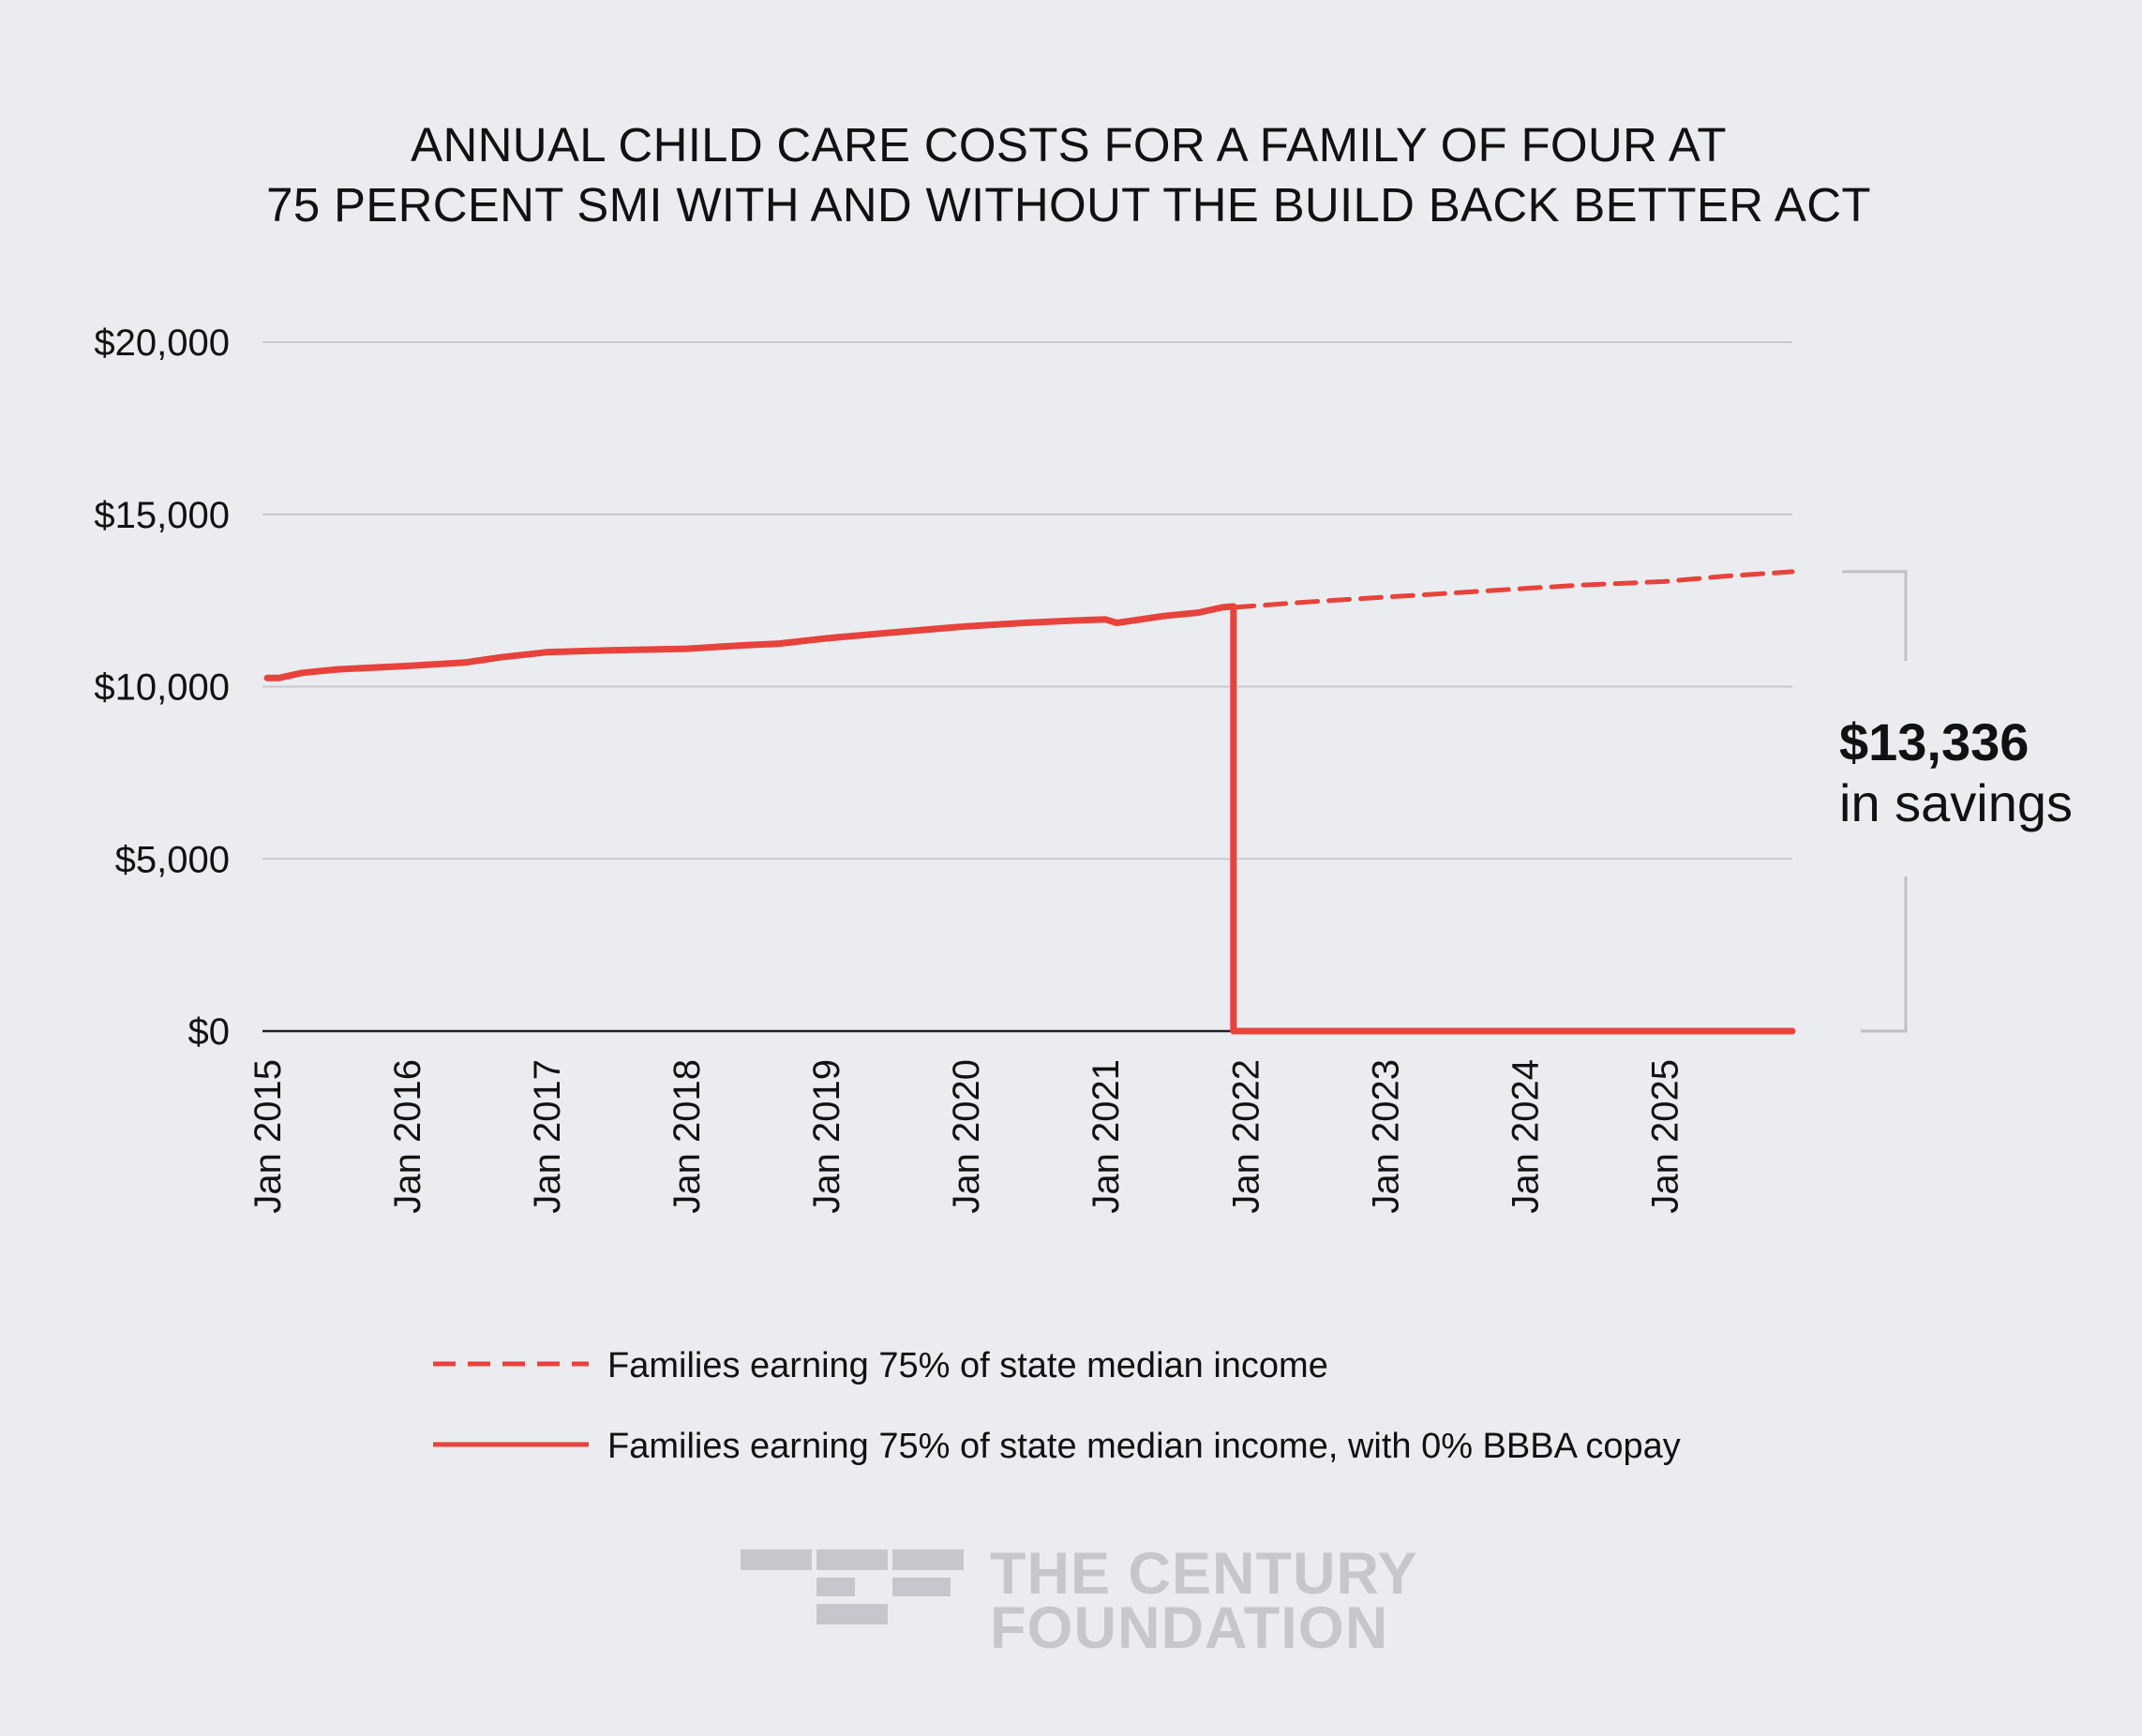  What do you see at coordinates (1204, 1574) in the screenshot?
I see `logo-line-1: THE CENTURY` at bounding box center [1204, 1574].